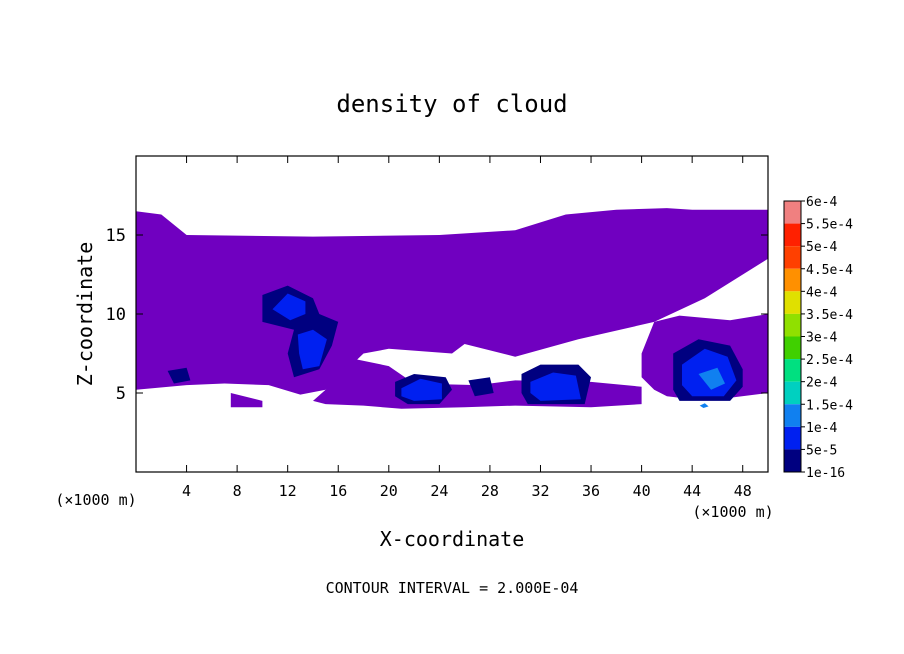 The height and width of the screenshot is (654, 904). What do you see at coordinates (490, 491) in the screenshot?
I see `x-tick-label: 28` at bounding box center [490, 491].